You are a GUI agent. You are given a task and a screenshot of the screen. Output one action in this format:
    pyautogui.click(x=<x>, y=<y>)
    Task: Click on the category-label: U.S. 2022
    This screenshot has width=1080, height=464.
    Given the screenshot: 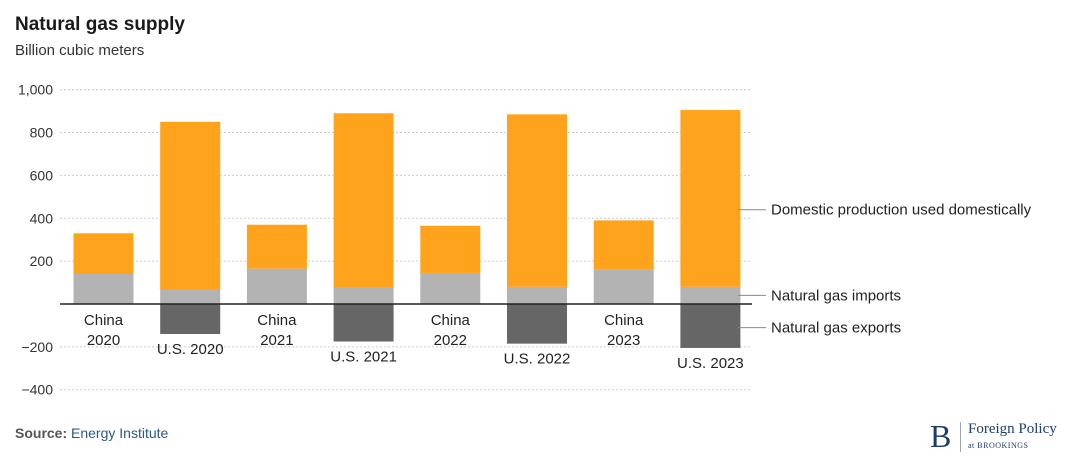 What is the action you would take?
    pyautogui.click(x=537, y=359)
    